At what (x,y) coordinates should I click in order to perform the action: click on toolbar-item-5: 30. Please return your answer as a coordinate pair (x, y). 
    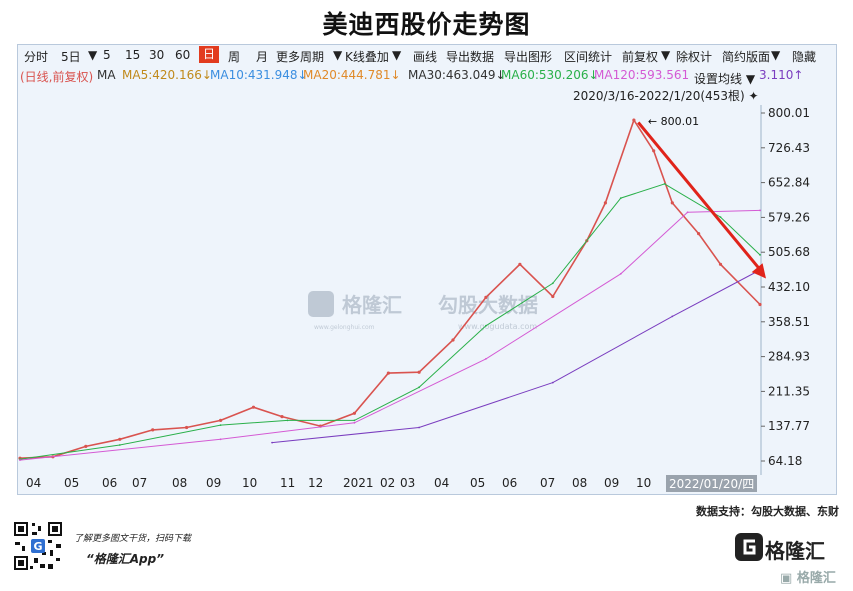
    Looking at the image, I should click on (157, 55).